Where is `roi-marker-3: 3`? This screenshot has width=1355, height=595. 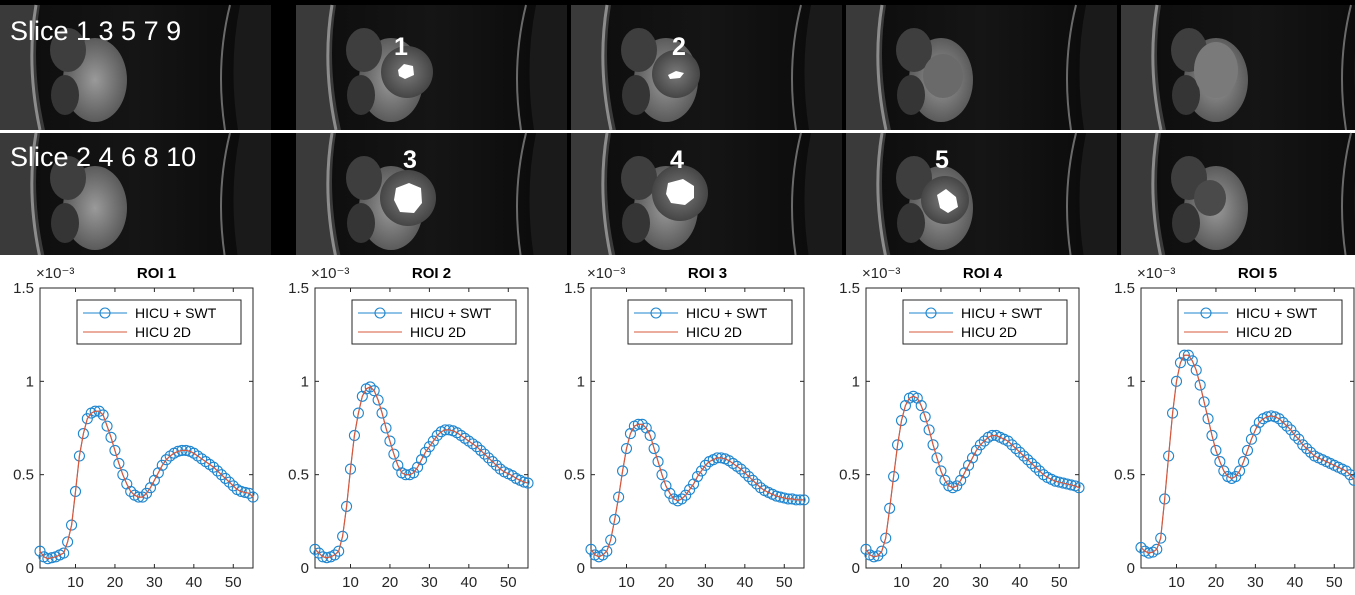 roi-marker-3: 3 is located at coordinates (410, 160).